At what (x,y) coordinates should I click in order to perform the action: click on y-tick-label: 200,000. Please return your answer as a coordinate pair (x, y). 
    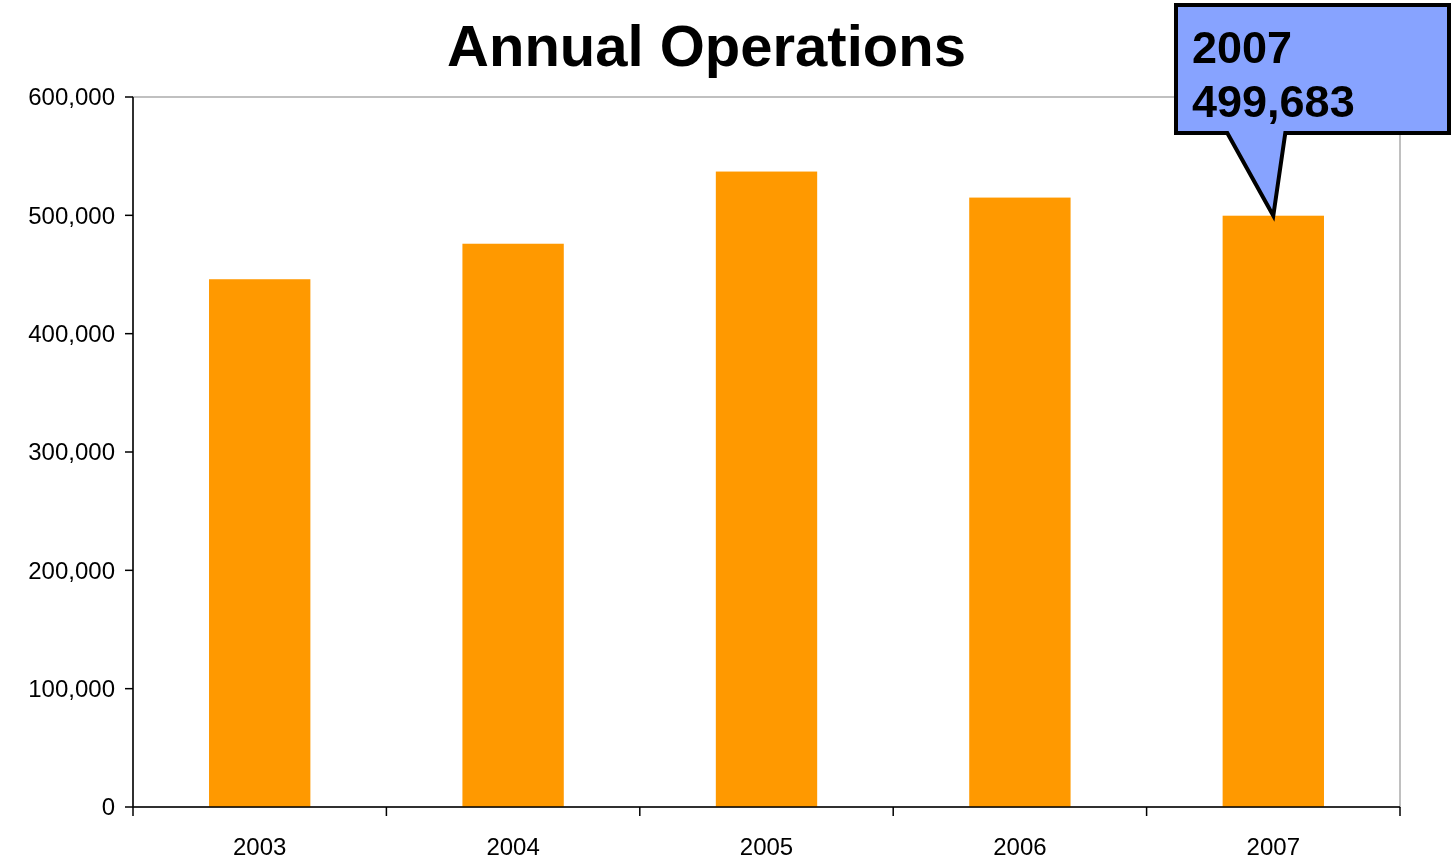
    Looking at the image, I should click on (71, 570).